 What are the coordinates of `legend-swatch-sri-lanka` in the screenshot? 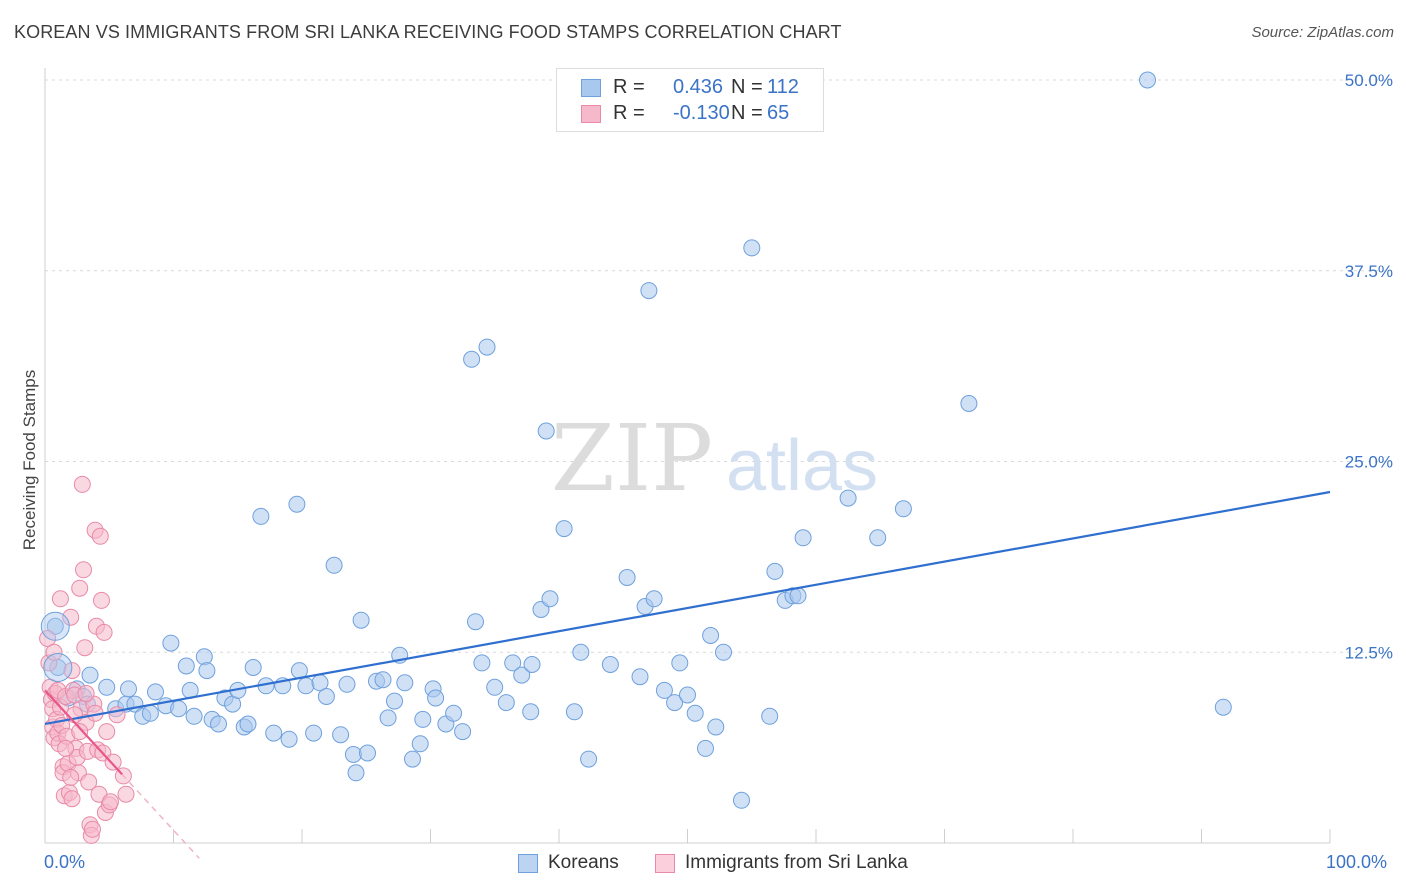 It's located at (665, 863).